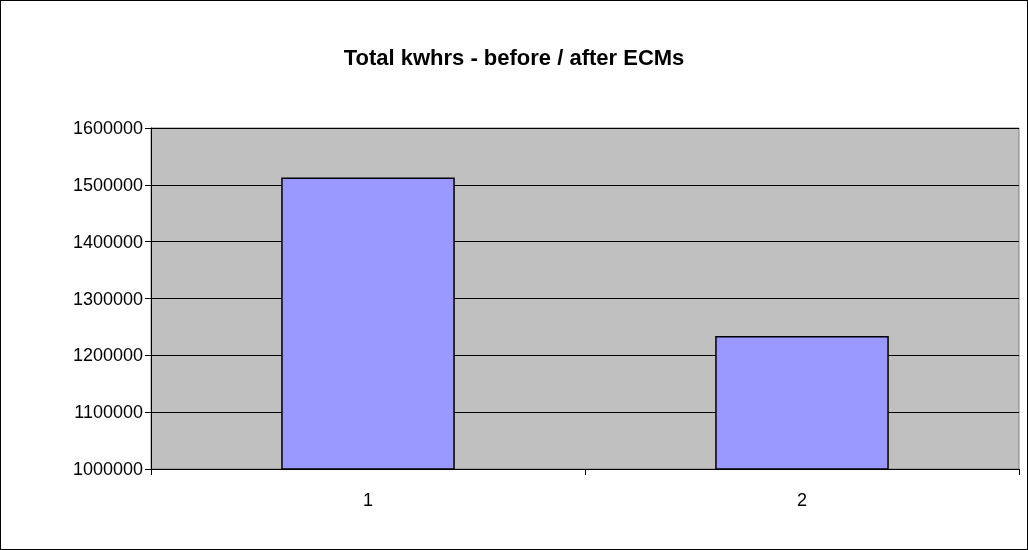 This screenshot has width=1028, height=550. Describe the element at coordinates (107, 469) in the screenshot. I see `y-tick-label: 1000000` at that location.